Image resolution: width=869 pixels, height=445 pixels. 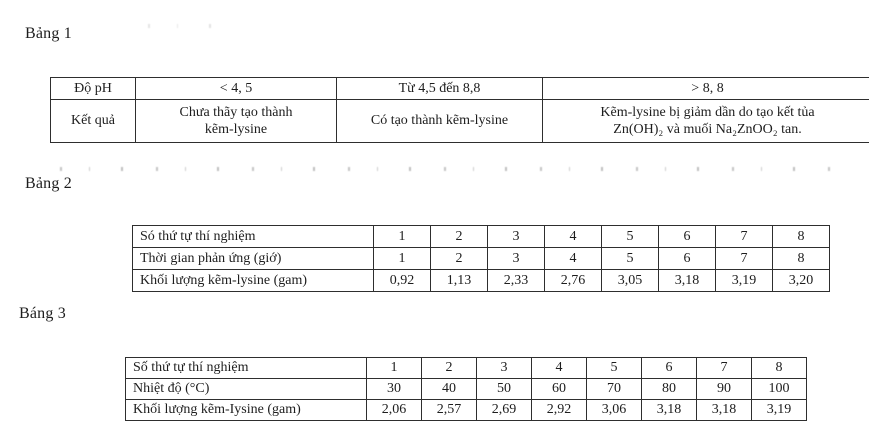 What do you see at coordinates (439, 121) in the screenshot?
I see `table-cell: Có tạo thành kẽm-lysine` at bounding box center [439, 121].